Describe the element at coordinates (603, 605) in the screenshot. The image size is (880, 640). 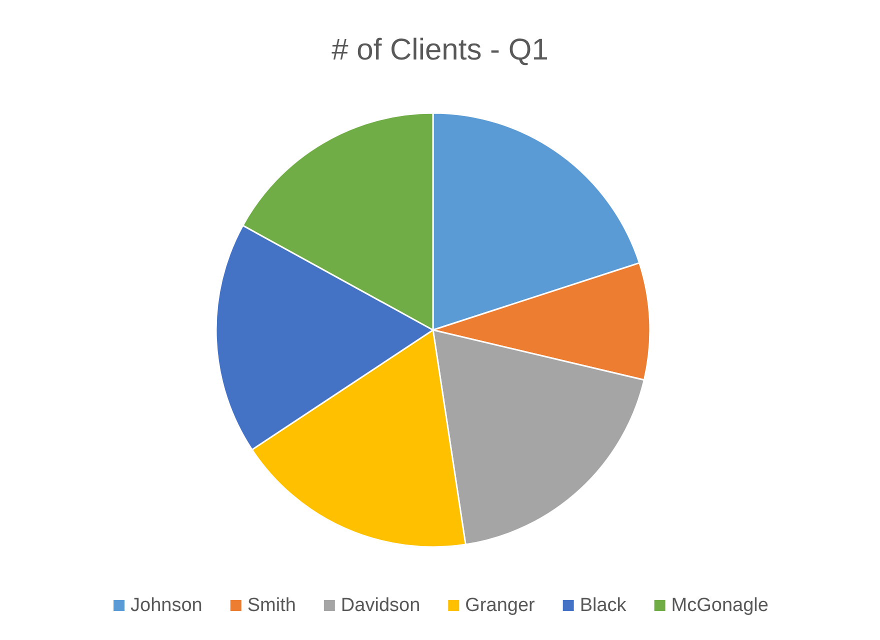
I see `legend-label: Black` at that location.